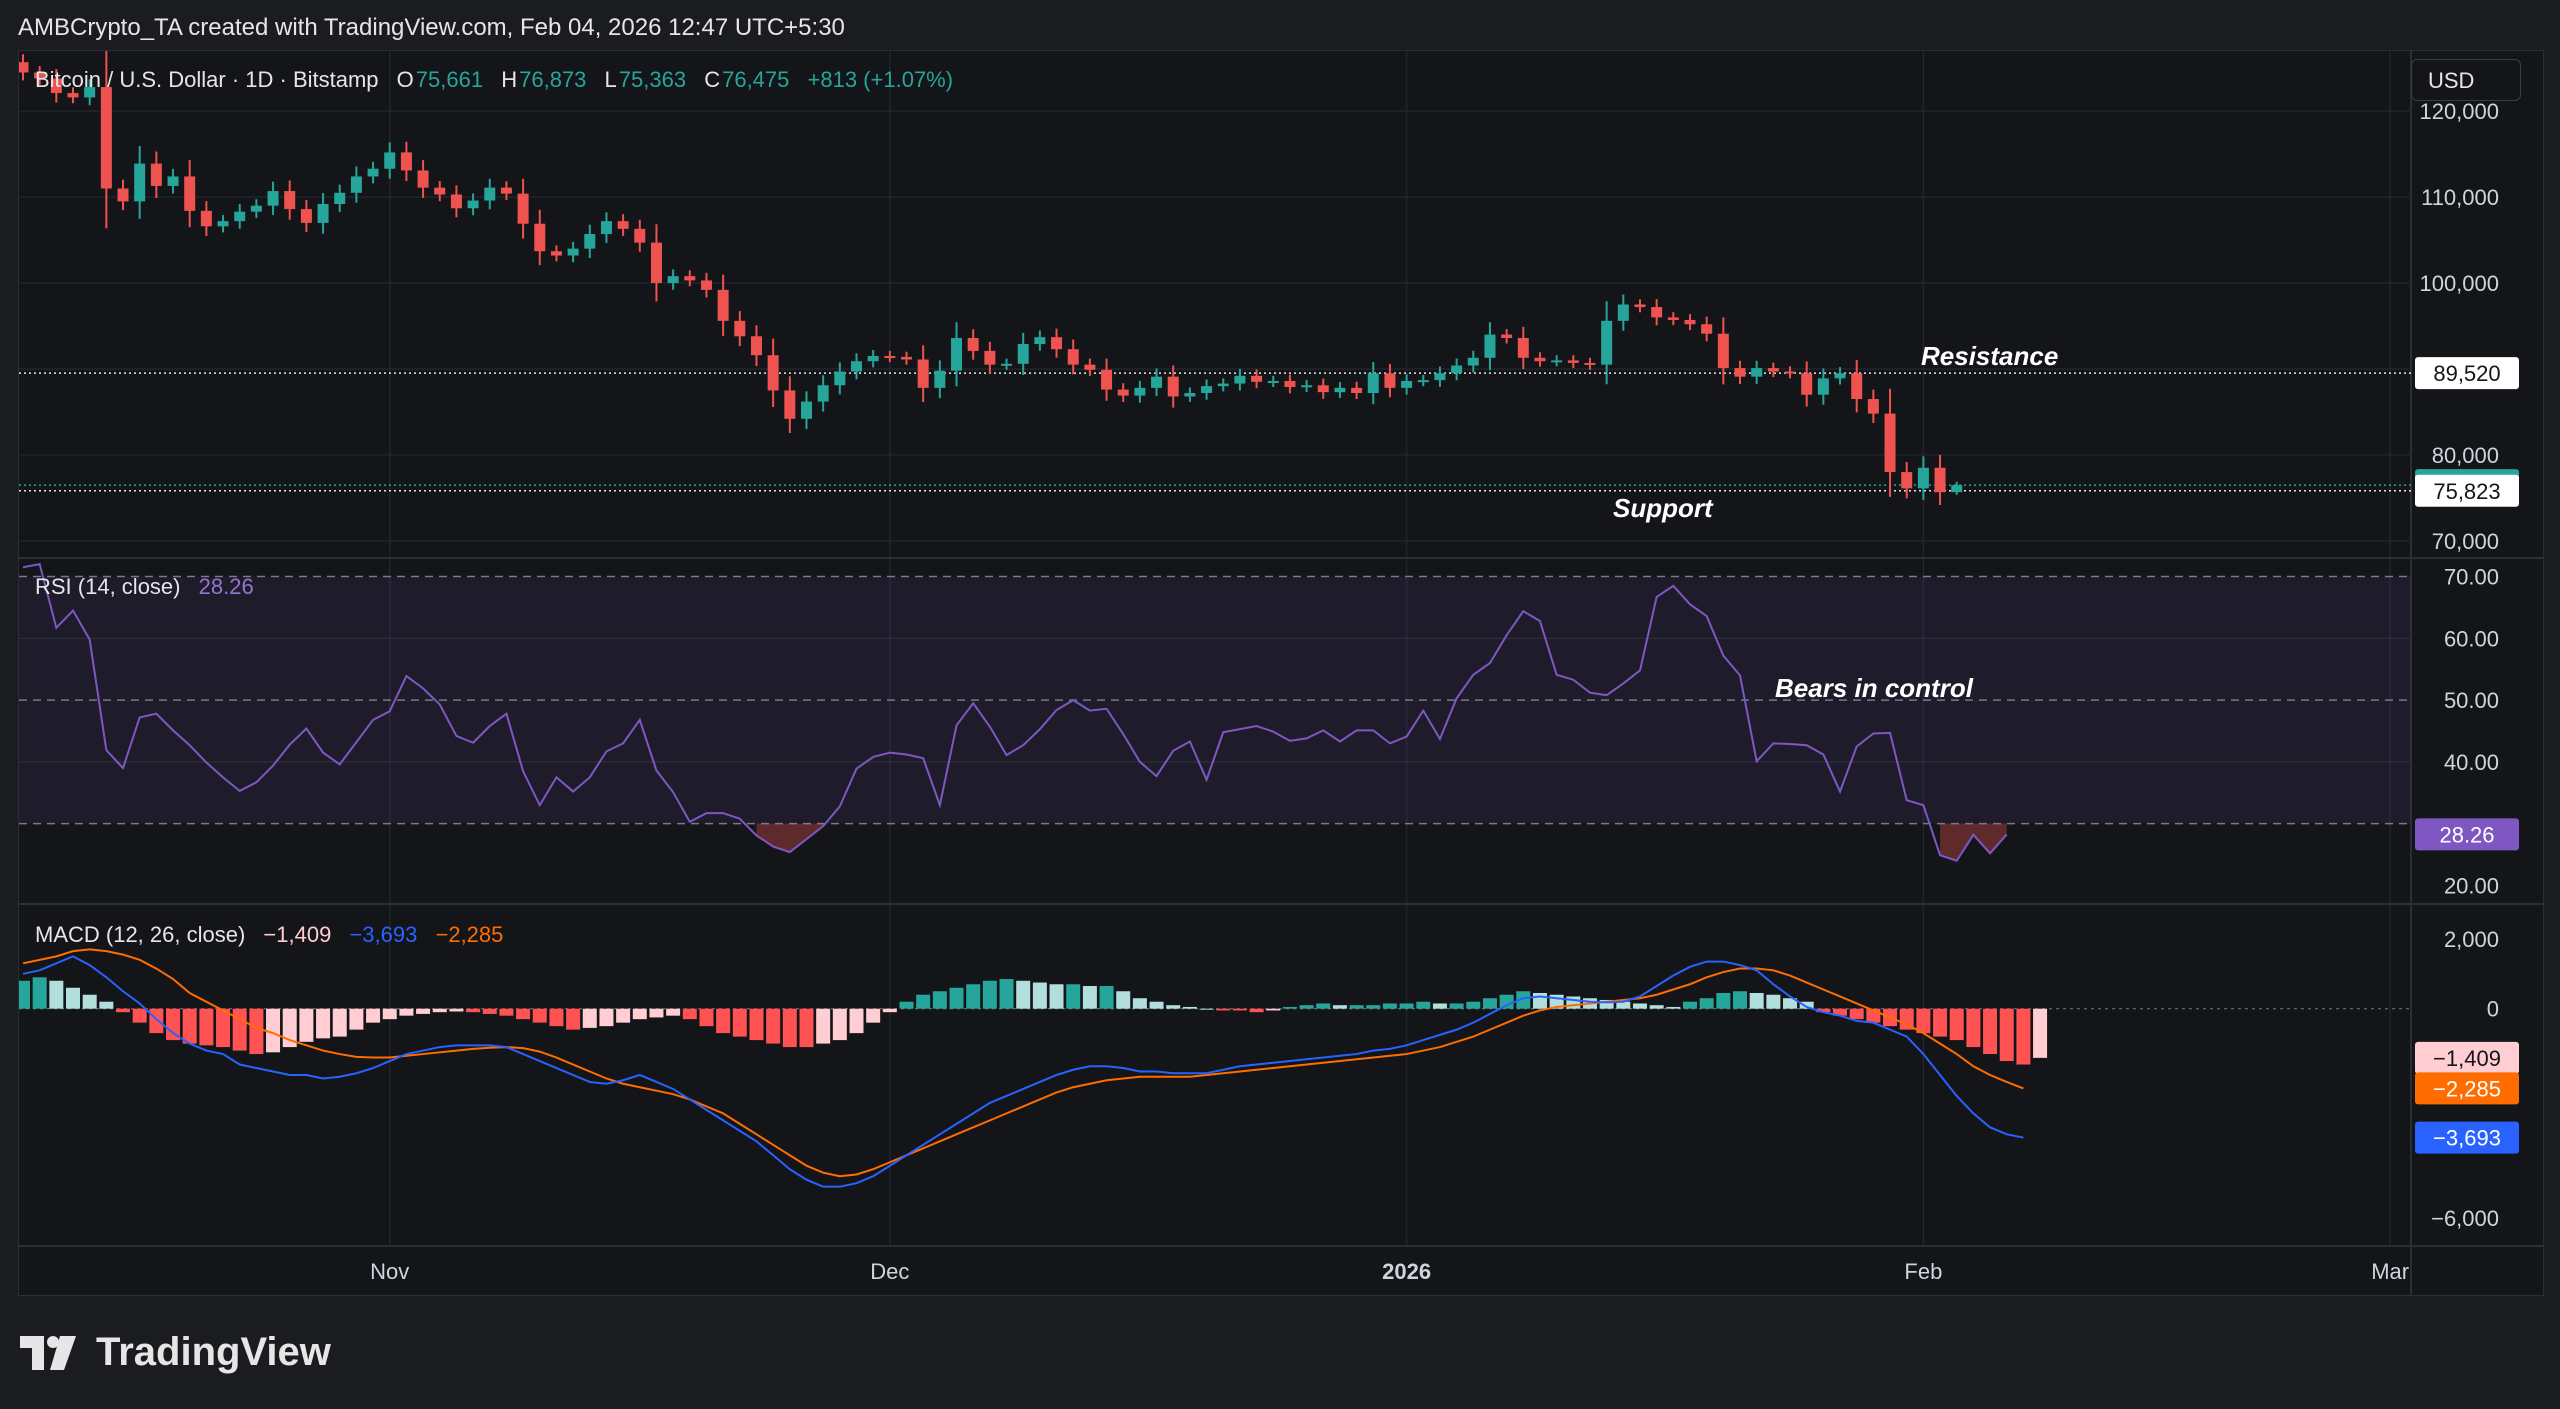  I want to click on rsi-tick: 50.00, so click(2471, 700).